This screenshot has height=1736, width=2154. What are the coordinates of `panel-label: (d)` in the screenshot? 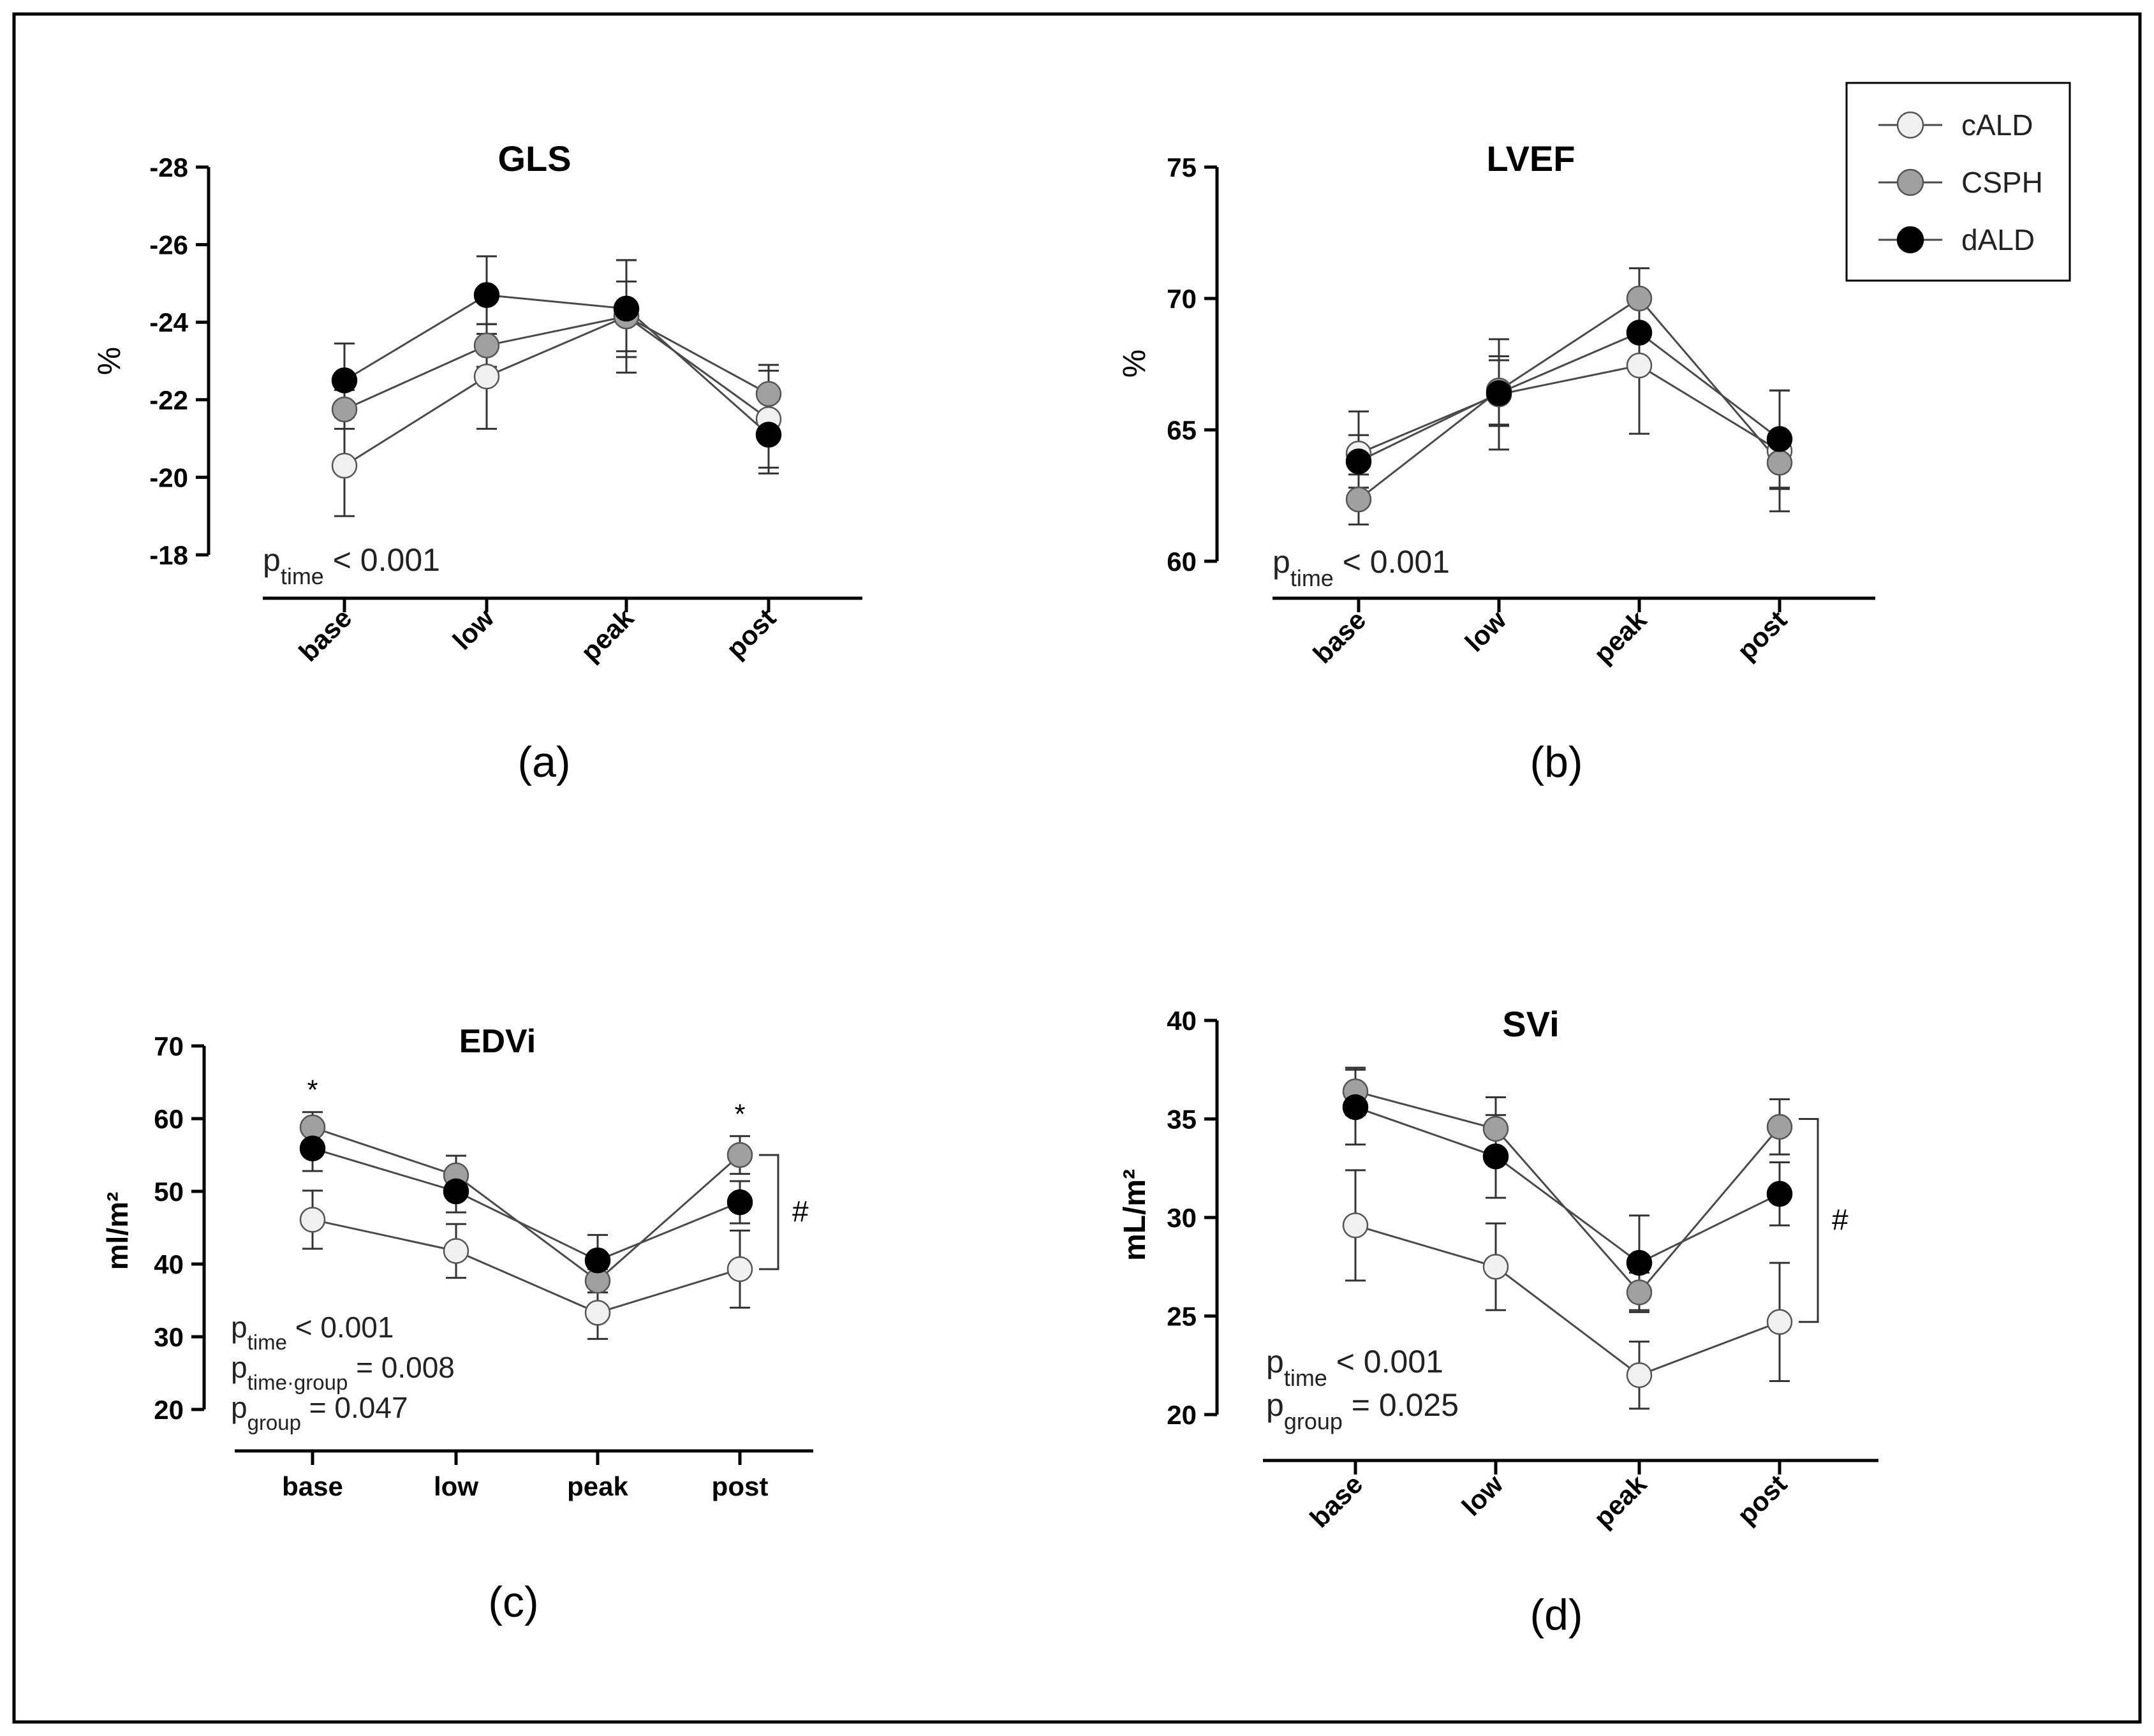 It's located at (1556, 1615).